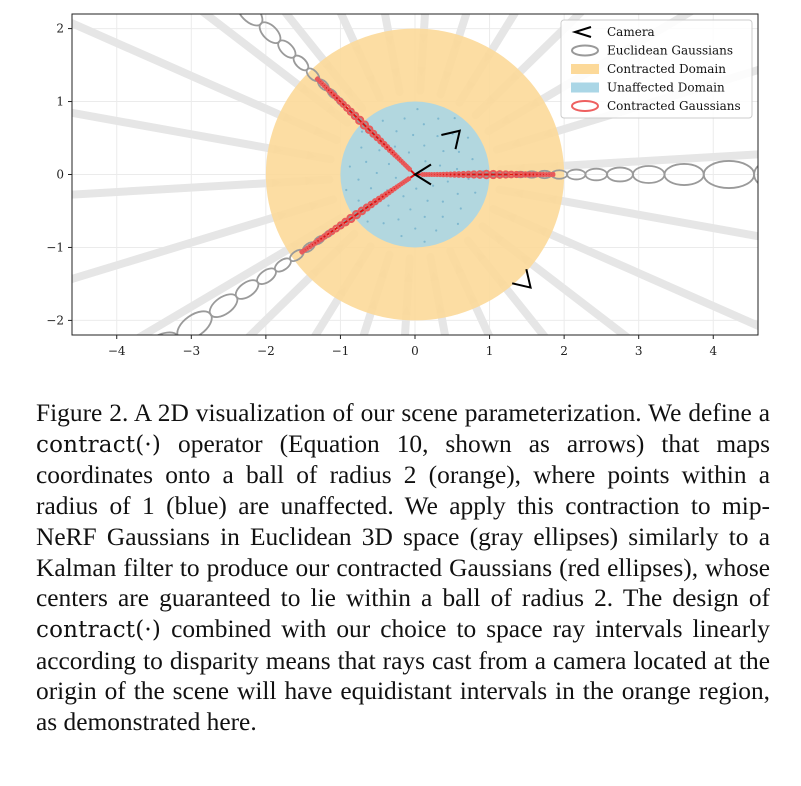  I want to click on x-tick-label: 0, so click(415, 351).